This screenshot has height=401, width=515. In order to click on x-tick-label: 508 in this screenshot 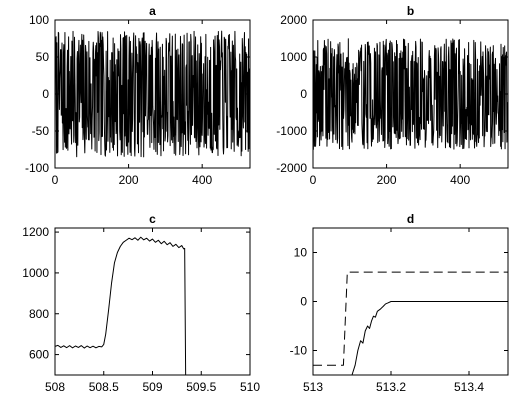, I will do `click(55, 387)`.